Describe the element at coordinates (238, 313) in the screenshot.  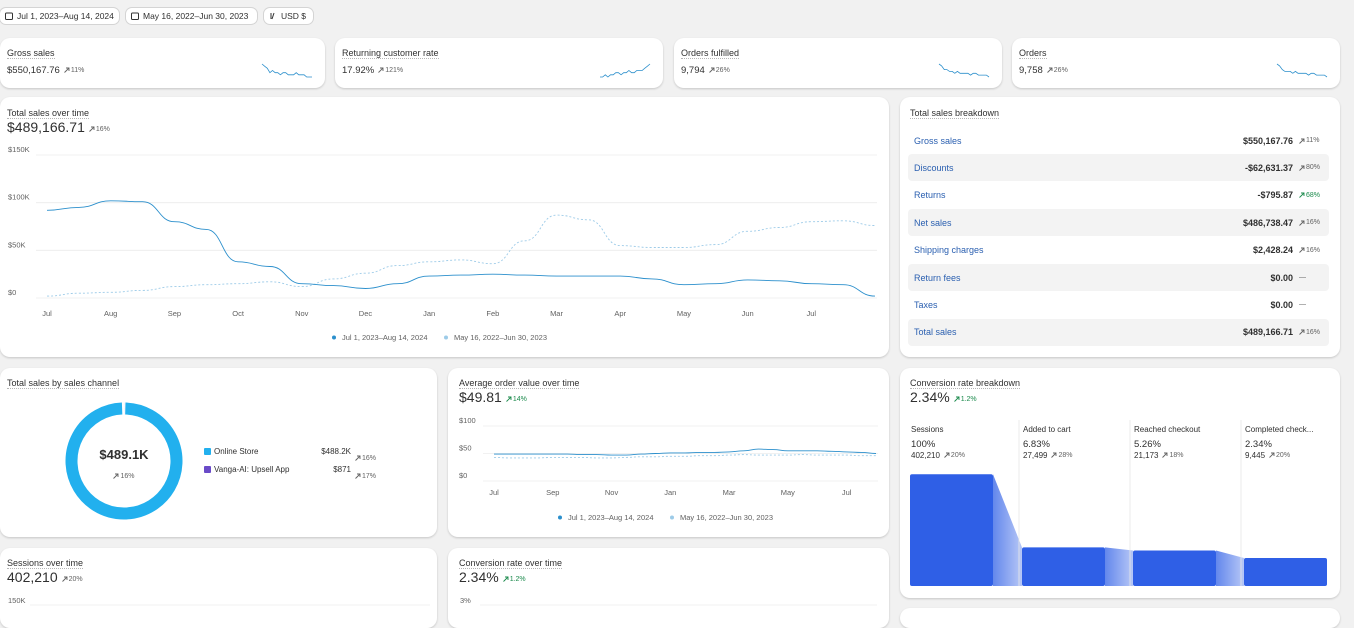
I see `x-tick-label: Oct` at that location.